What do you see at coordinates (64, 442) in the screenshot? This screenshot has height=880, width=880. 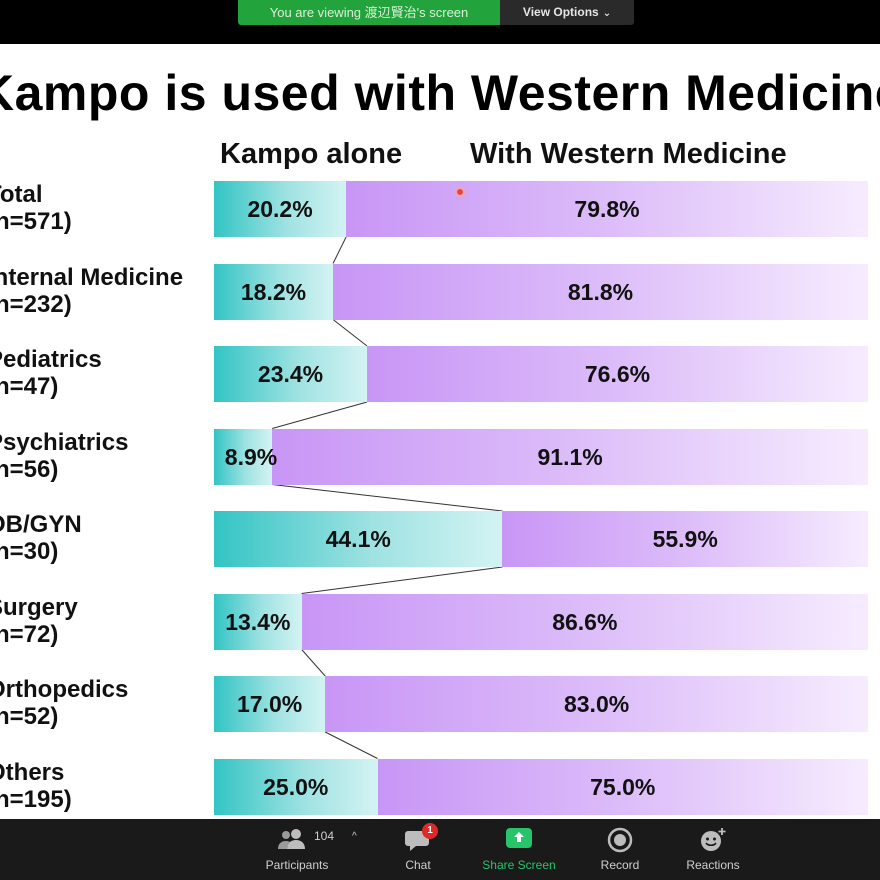 I see `row-label-name: Psychiatrics` at bounding box center [64, 442].